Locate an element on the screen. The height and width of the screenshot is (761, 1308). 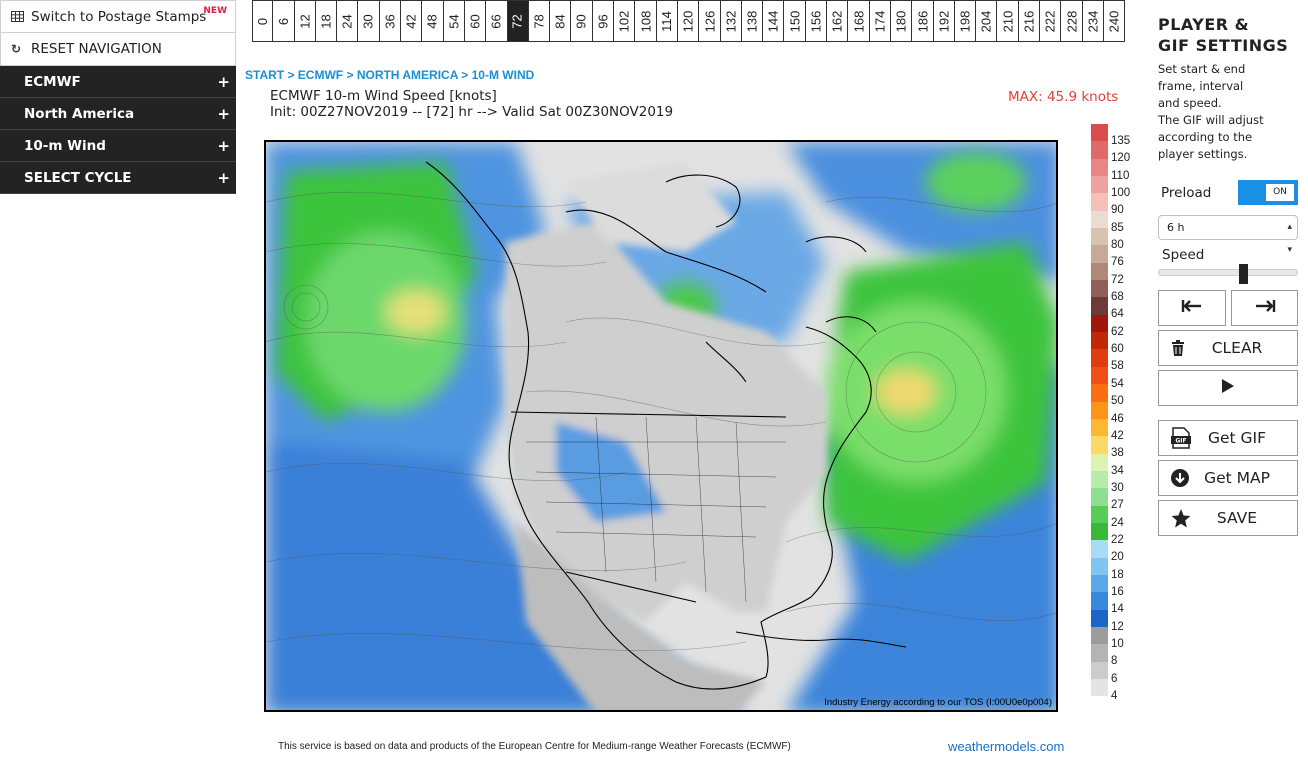
interval-select: 6 h ▴ ▾ is located at coordinates (1228, 235).